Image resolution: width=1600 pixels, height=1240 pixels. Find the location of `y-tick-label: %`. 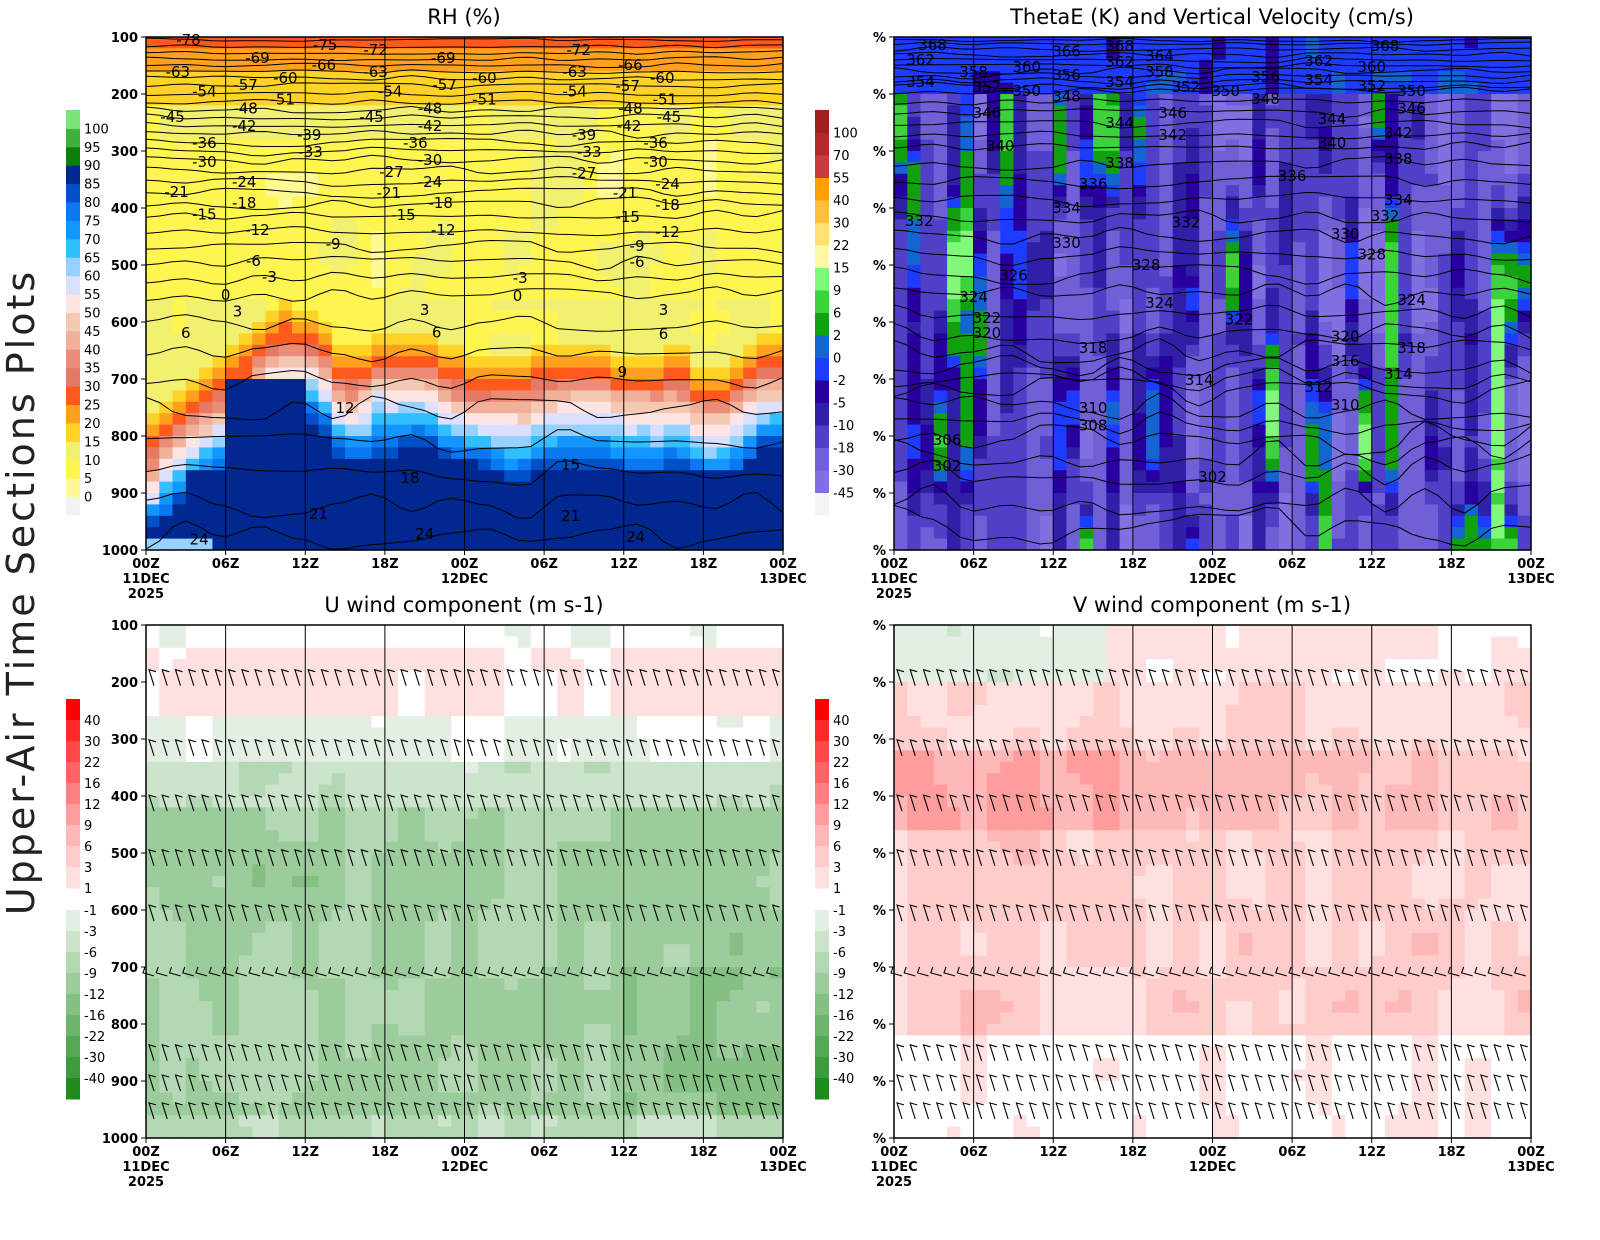

y-tick-label: % is located at coordinates (879, 551).